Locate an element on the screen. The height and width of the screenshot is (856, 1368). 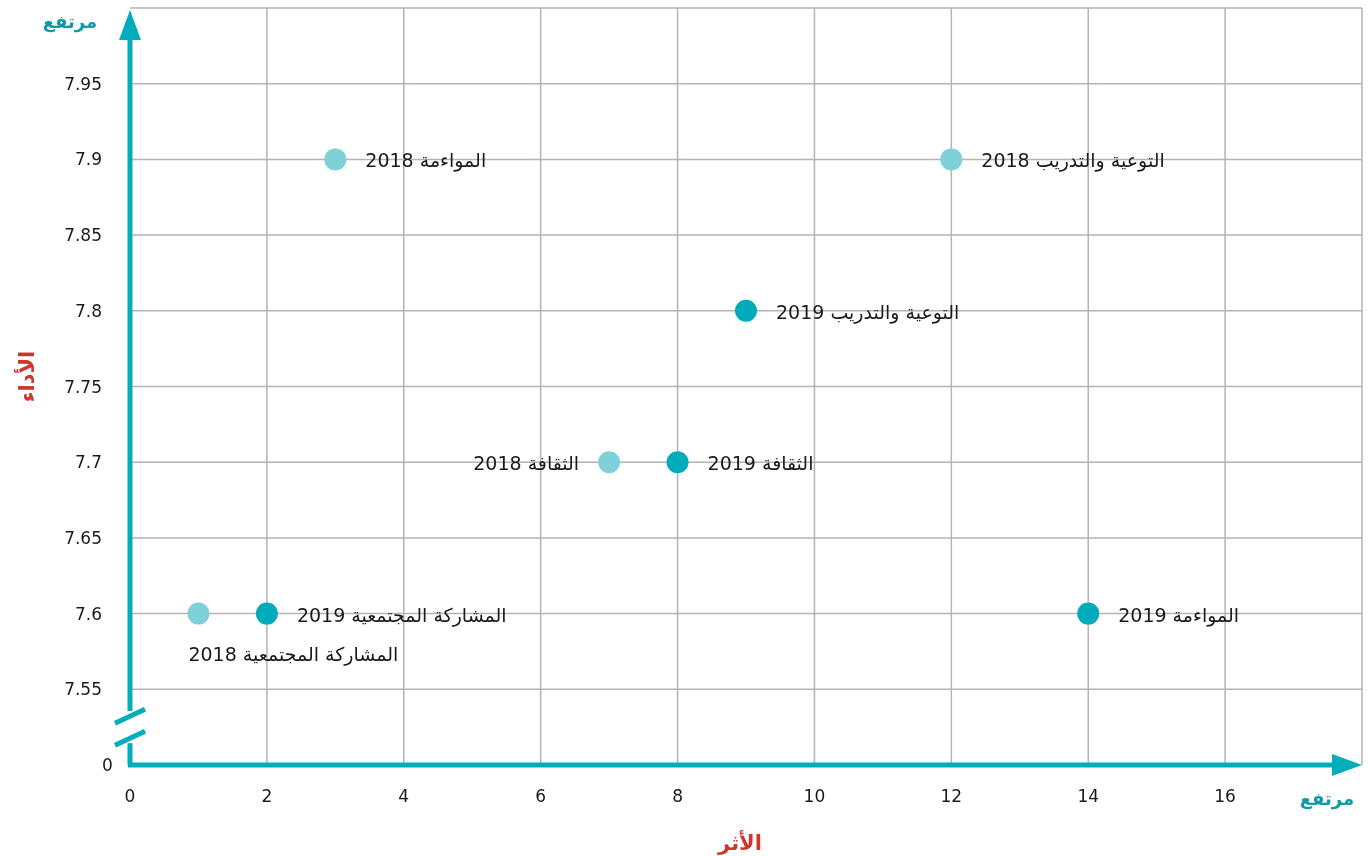
annotation: المواءمة 2019 is located at coordinates (1179, 615).